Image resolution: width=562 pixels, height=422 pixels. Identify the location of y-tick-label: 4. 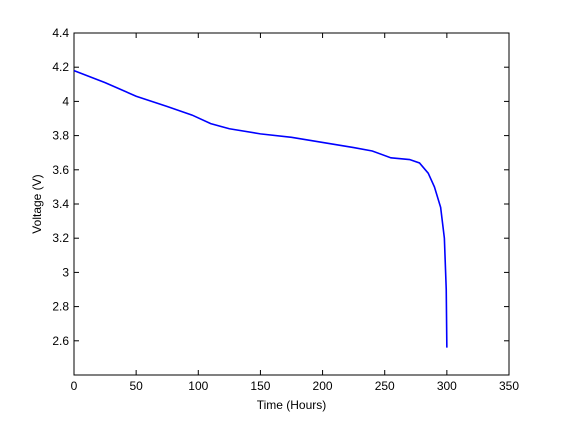
(65, 101).